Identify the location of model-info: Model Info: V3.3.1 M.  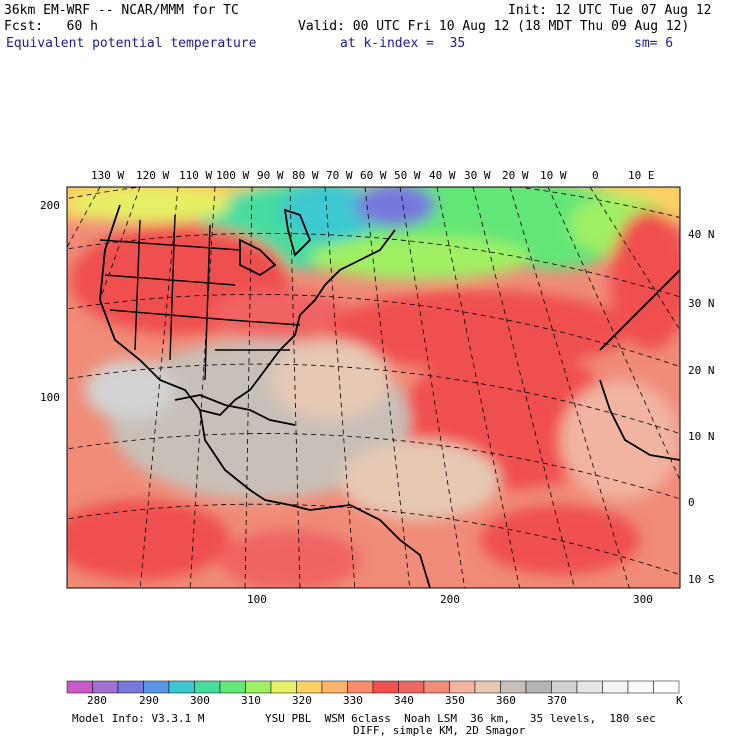
(138, 718).